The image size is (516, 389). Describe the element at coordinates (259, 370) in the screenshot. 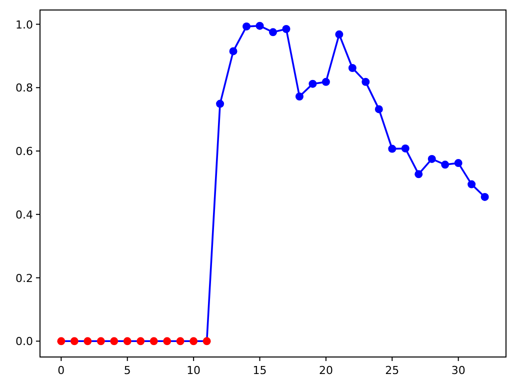

I see `x-tick-label: 15` at that location.